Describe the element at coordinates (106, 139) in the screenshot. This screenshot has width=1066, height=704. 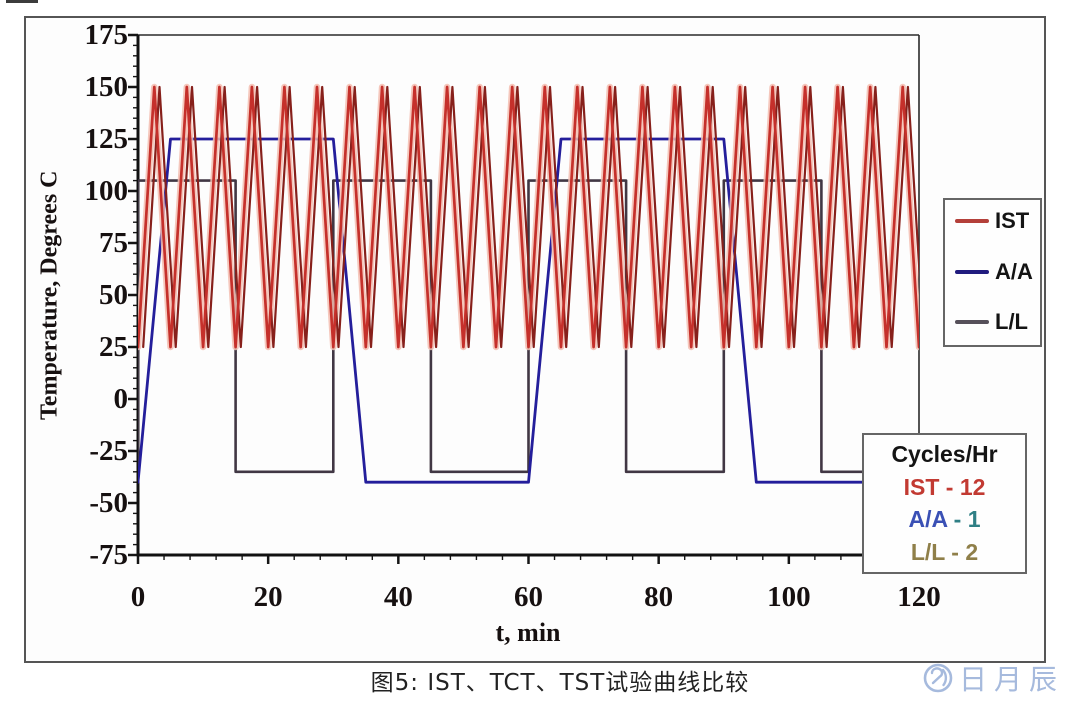
I see `y-tick-label: 125` at that location.